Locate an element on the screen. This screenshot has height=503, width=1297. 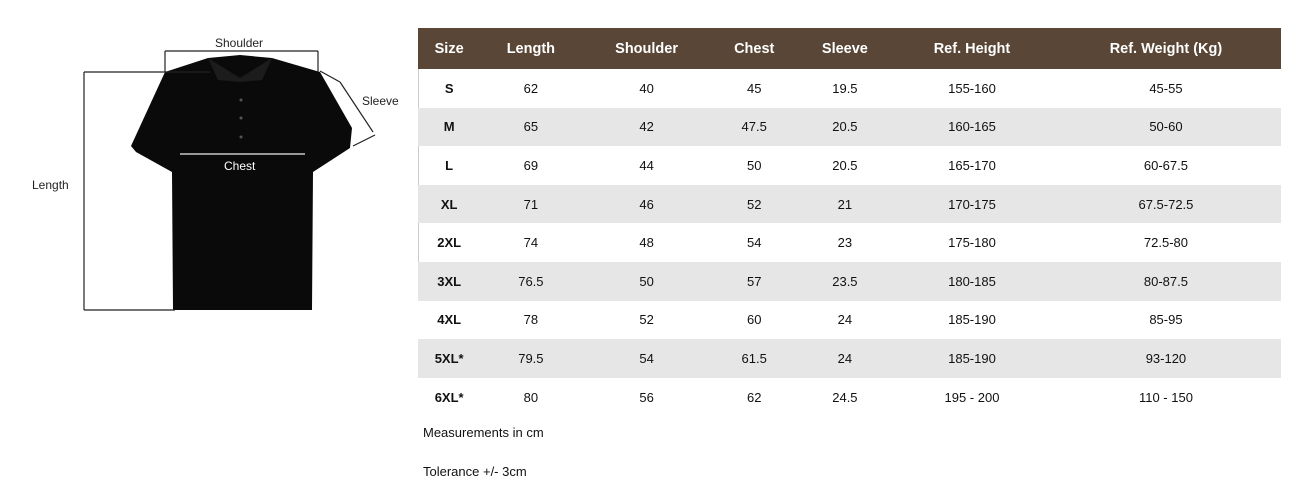
table-cell: 72.5-80 is located at coordinates (1165, 243).